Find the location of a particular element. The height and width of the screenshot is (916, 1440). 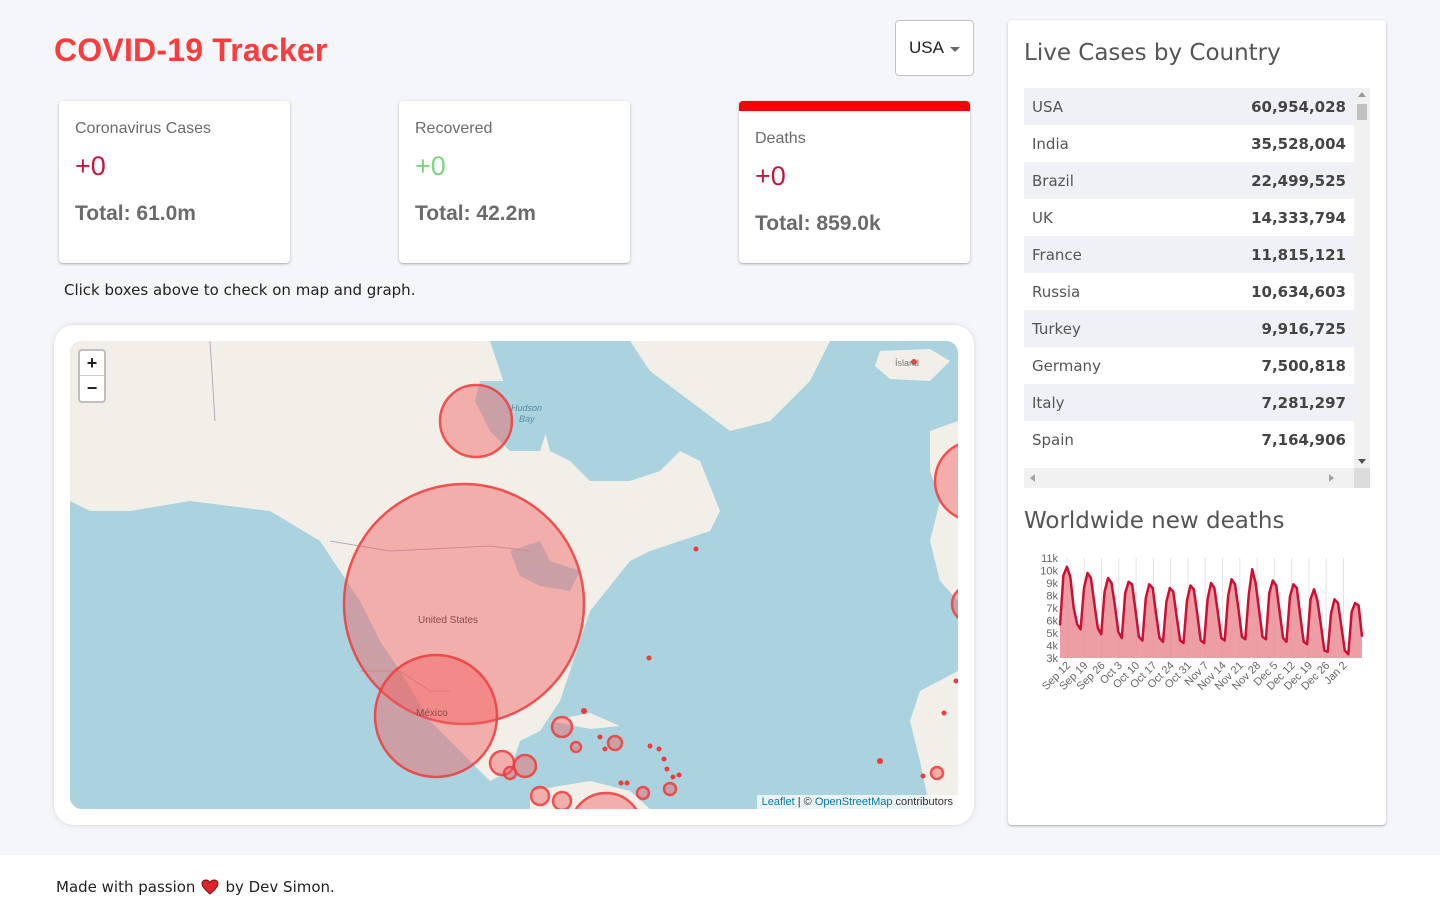

table-row: Brazil 22,499,525 is located at coordinates (1189, 180).